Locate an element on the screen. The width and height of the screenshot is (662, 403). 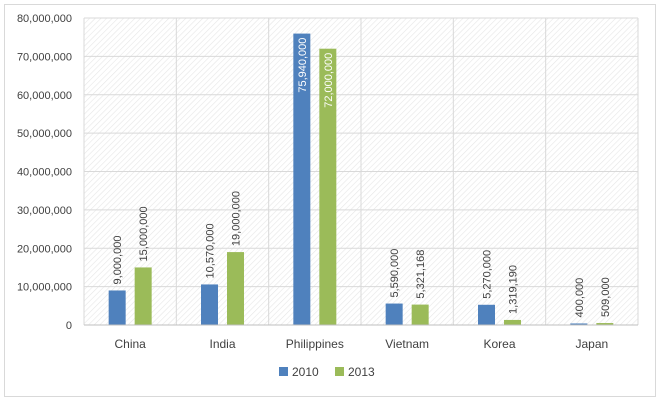
data-label: 15,000,000 is located at coordinates (144, 233).